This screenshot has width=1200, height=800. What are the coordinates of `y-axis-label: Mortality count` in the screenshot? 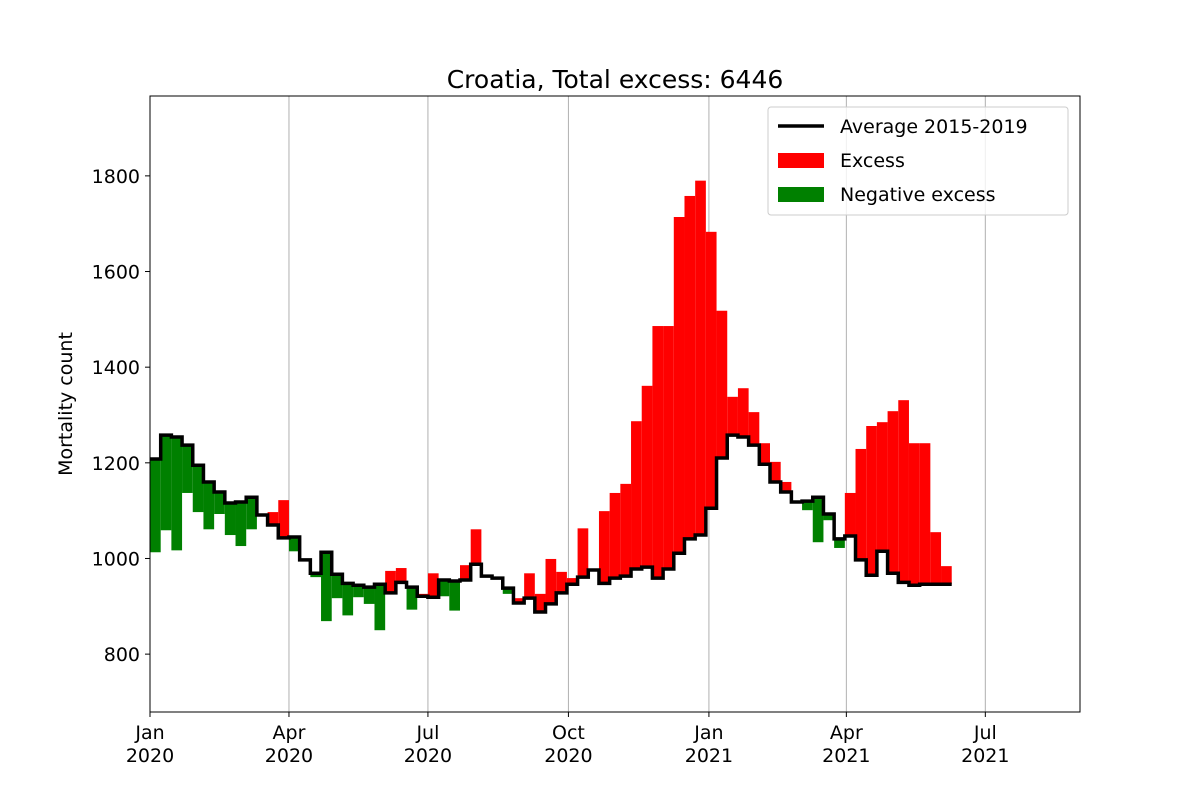 It's located at (66, 404).